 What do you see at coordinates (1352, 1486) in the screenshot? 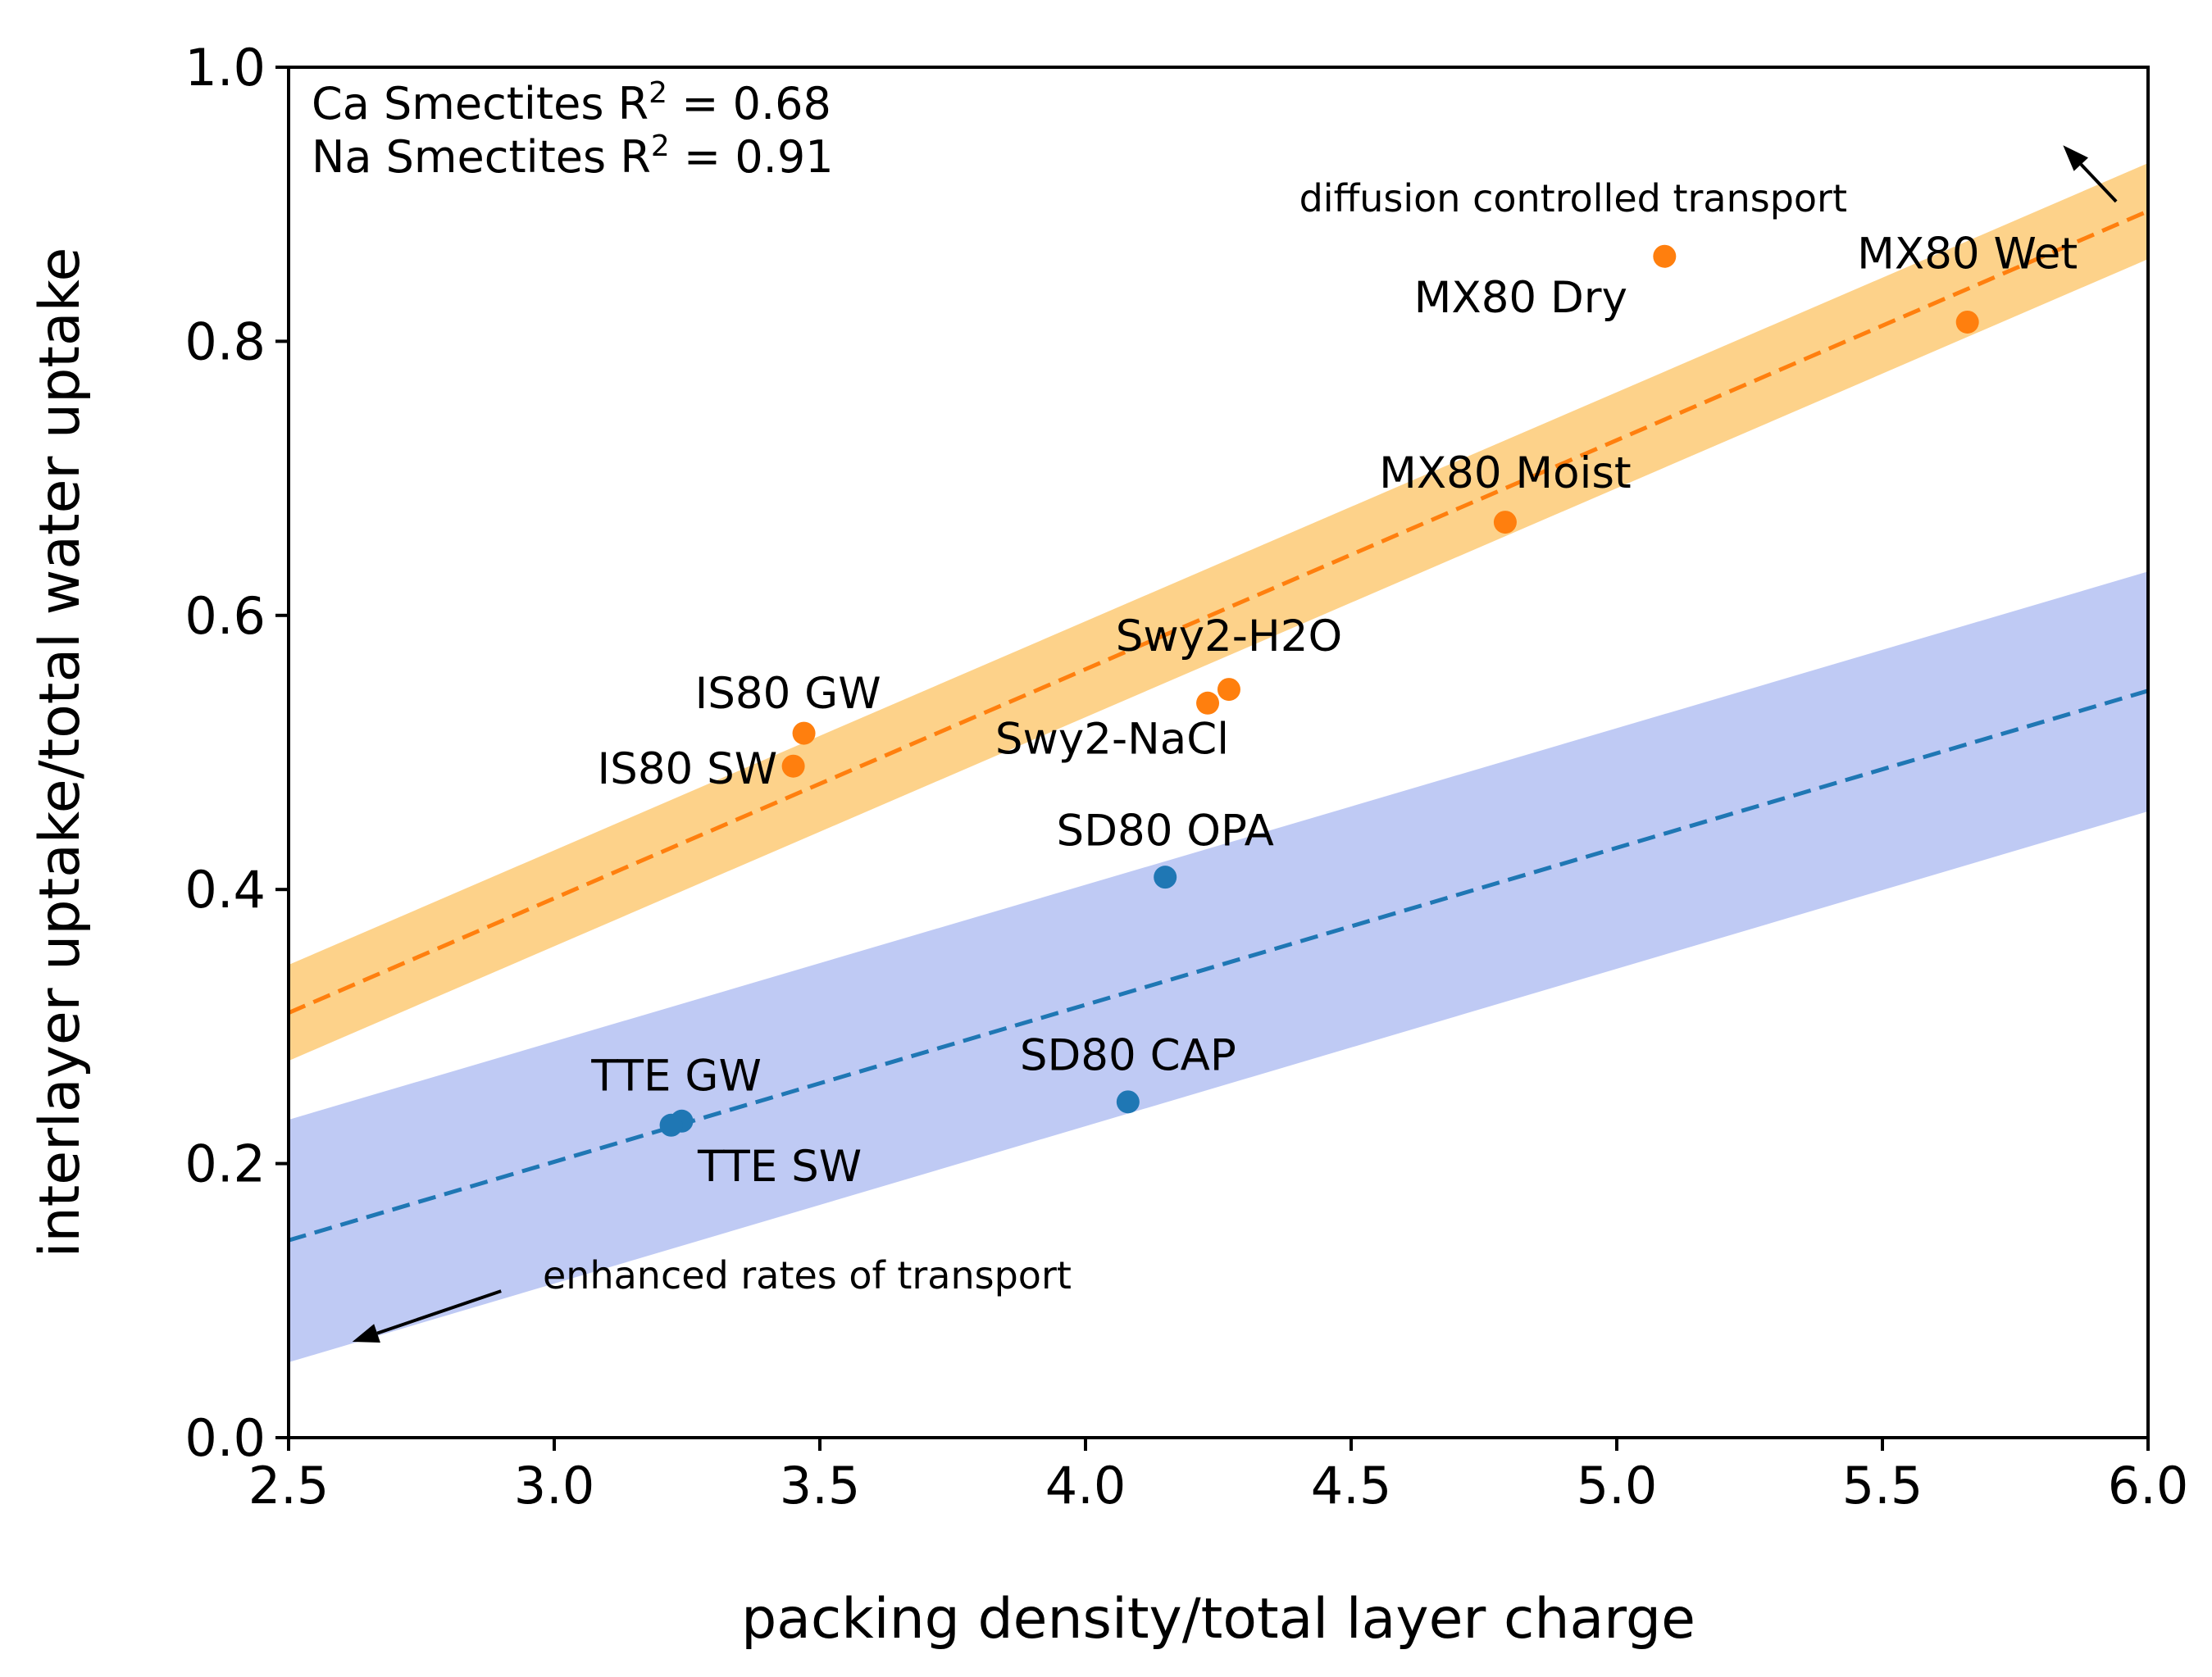
I see `x-tick-label-4: 4.5` at bounding box center [1352, 1486].